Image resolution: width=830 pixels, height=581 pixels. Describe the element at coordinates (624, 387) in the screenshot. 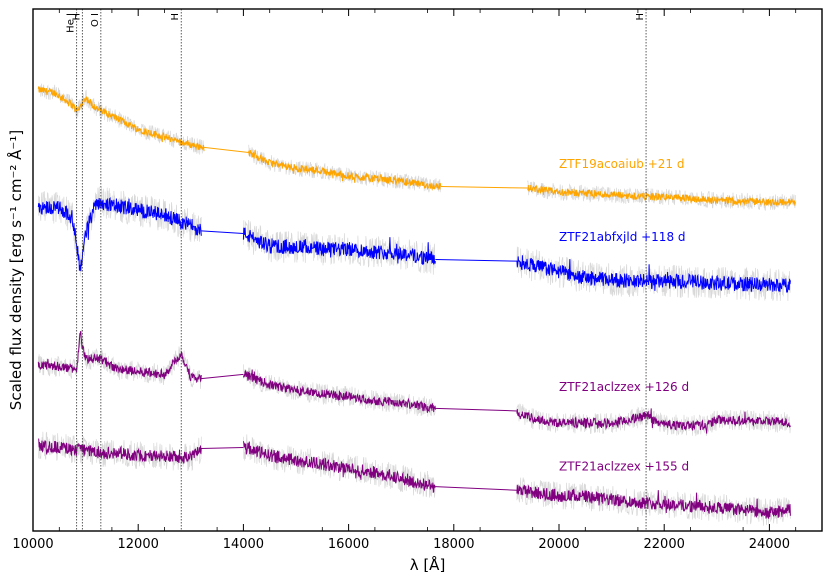

I see `series-label-3: ZTF21aclzzex +126 d` at that location.